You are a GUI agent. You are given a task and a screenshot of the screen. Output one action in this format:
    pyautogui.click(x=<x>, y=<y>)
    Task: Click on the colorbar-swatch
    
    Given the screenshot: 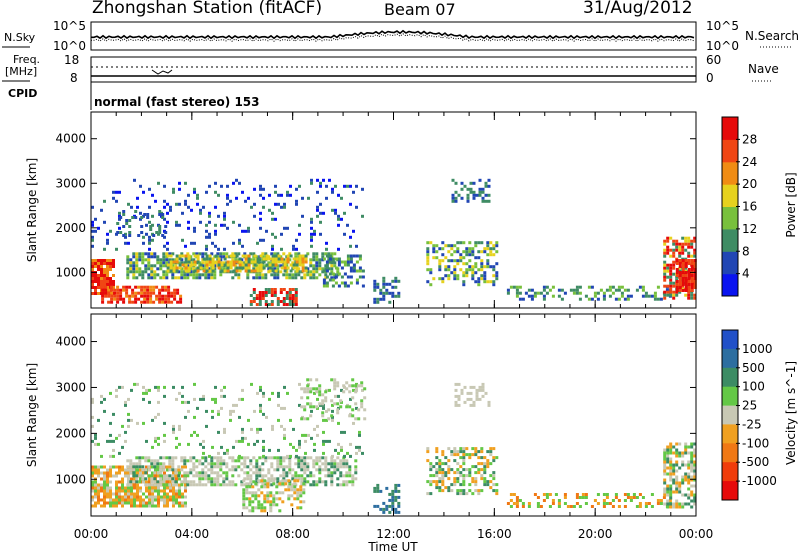 What is the action you would take?
    pyautogui.click(x=730, y=377)
    